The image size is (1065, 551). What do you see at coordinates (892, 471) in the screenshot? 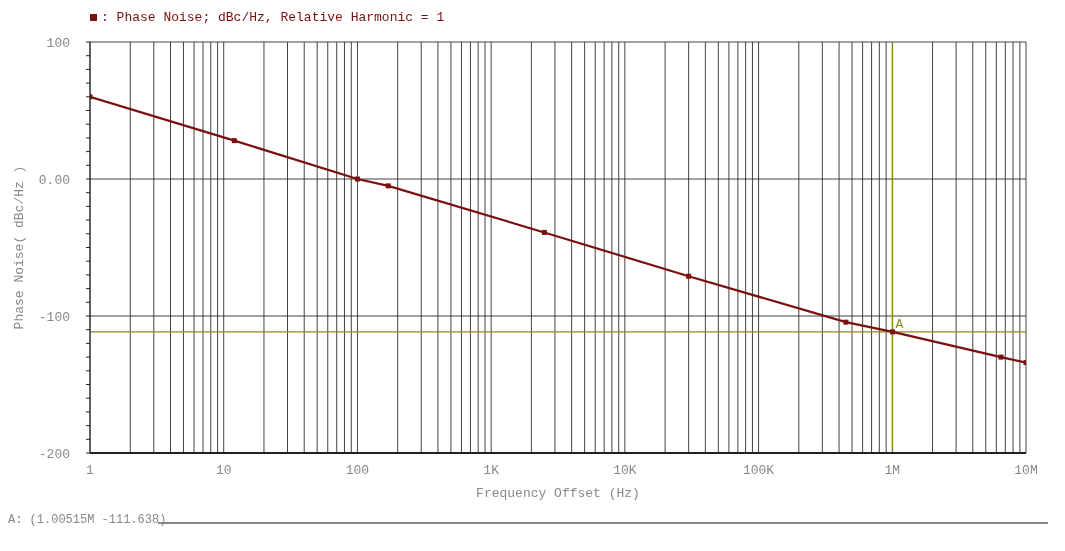
I see `x-tick-label: 1M` at bounding box center [892, 471].